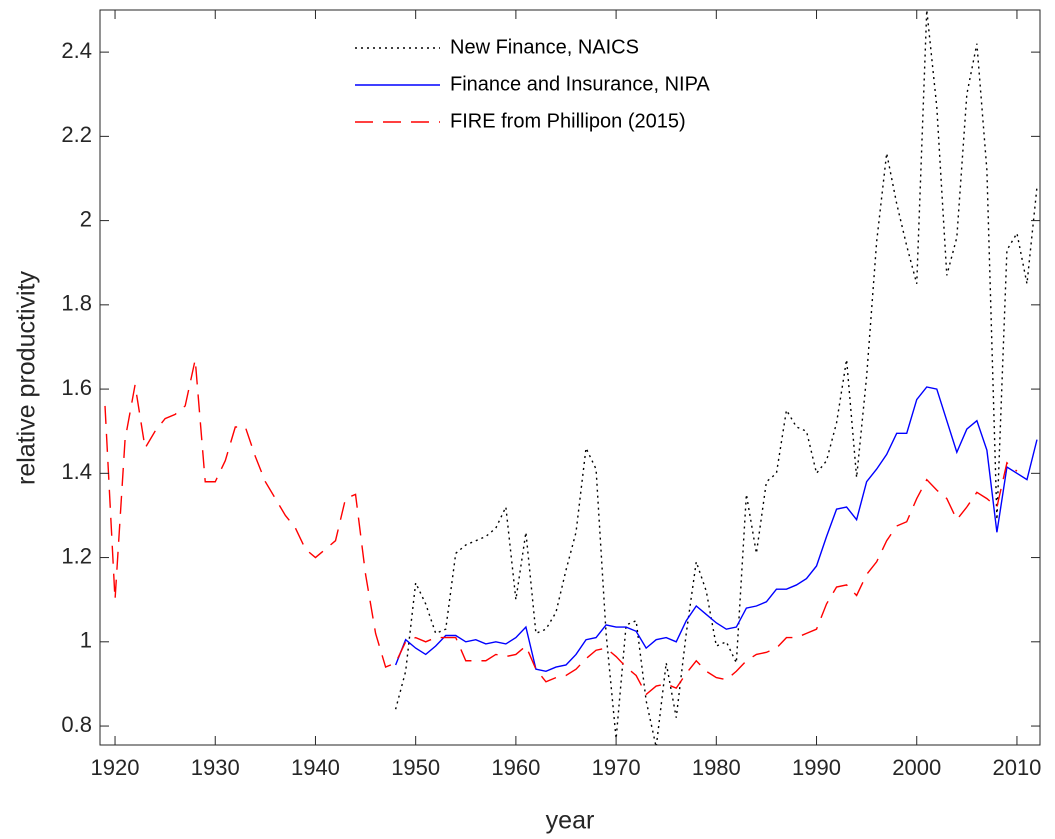 This screenshot has height=839, width=1055. I want to click on x-tick-label: 1980, so click(716, 767).